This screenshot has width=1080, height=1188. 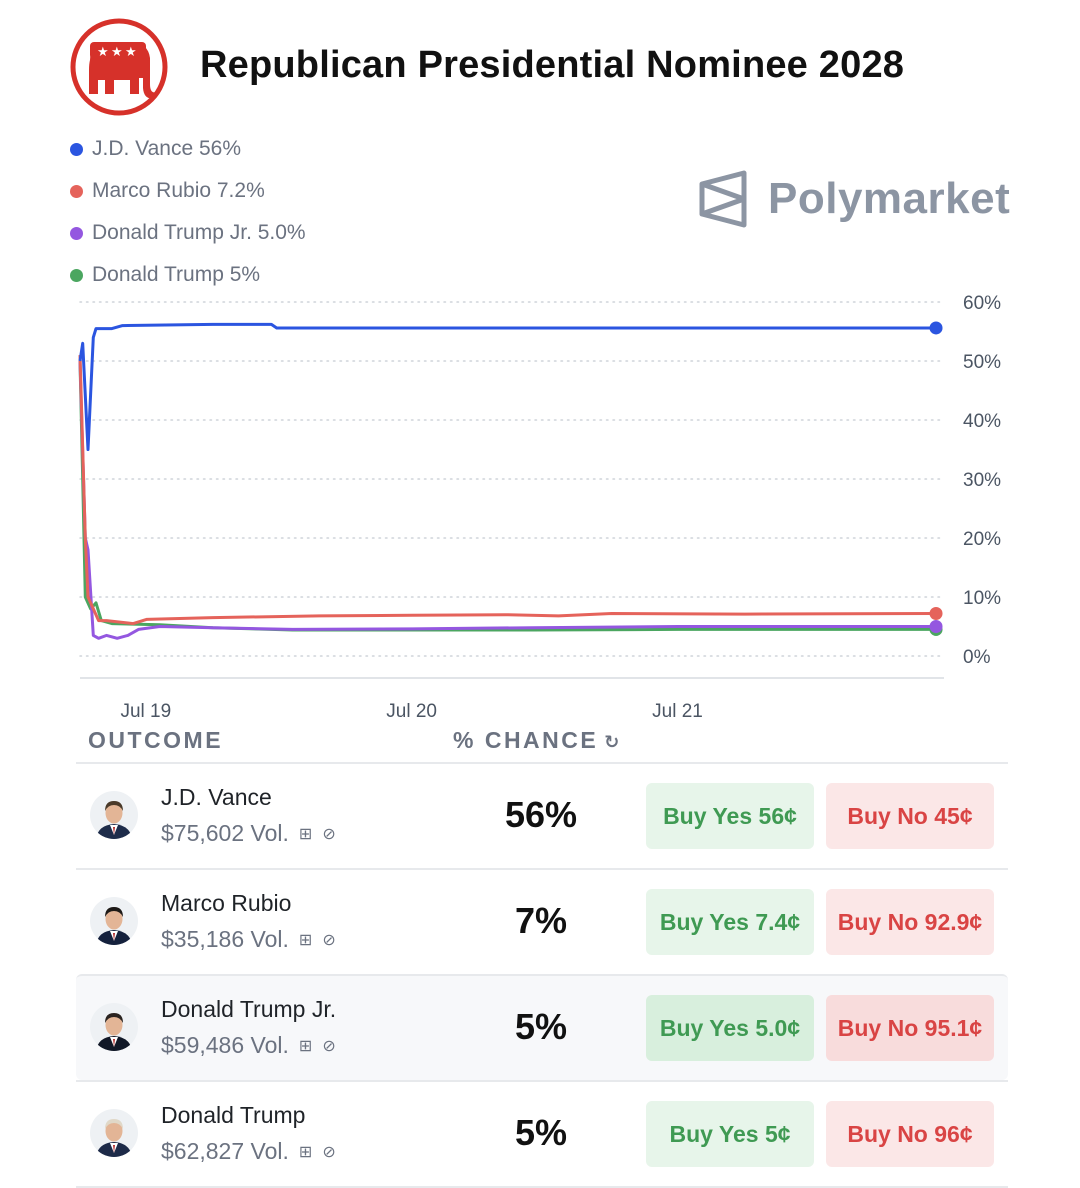 What do you see at coordinates (982, 539) in the screenshot?
I see `y-tick-label: 20%` at bounding box center [982, 539].